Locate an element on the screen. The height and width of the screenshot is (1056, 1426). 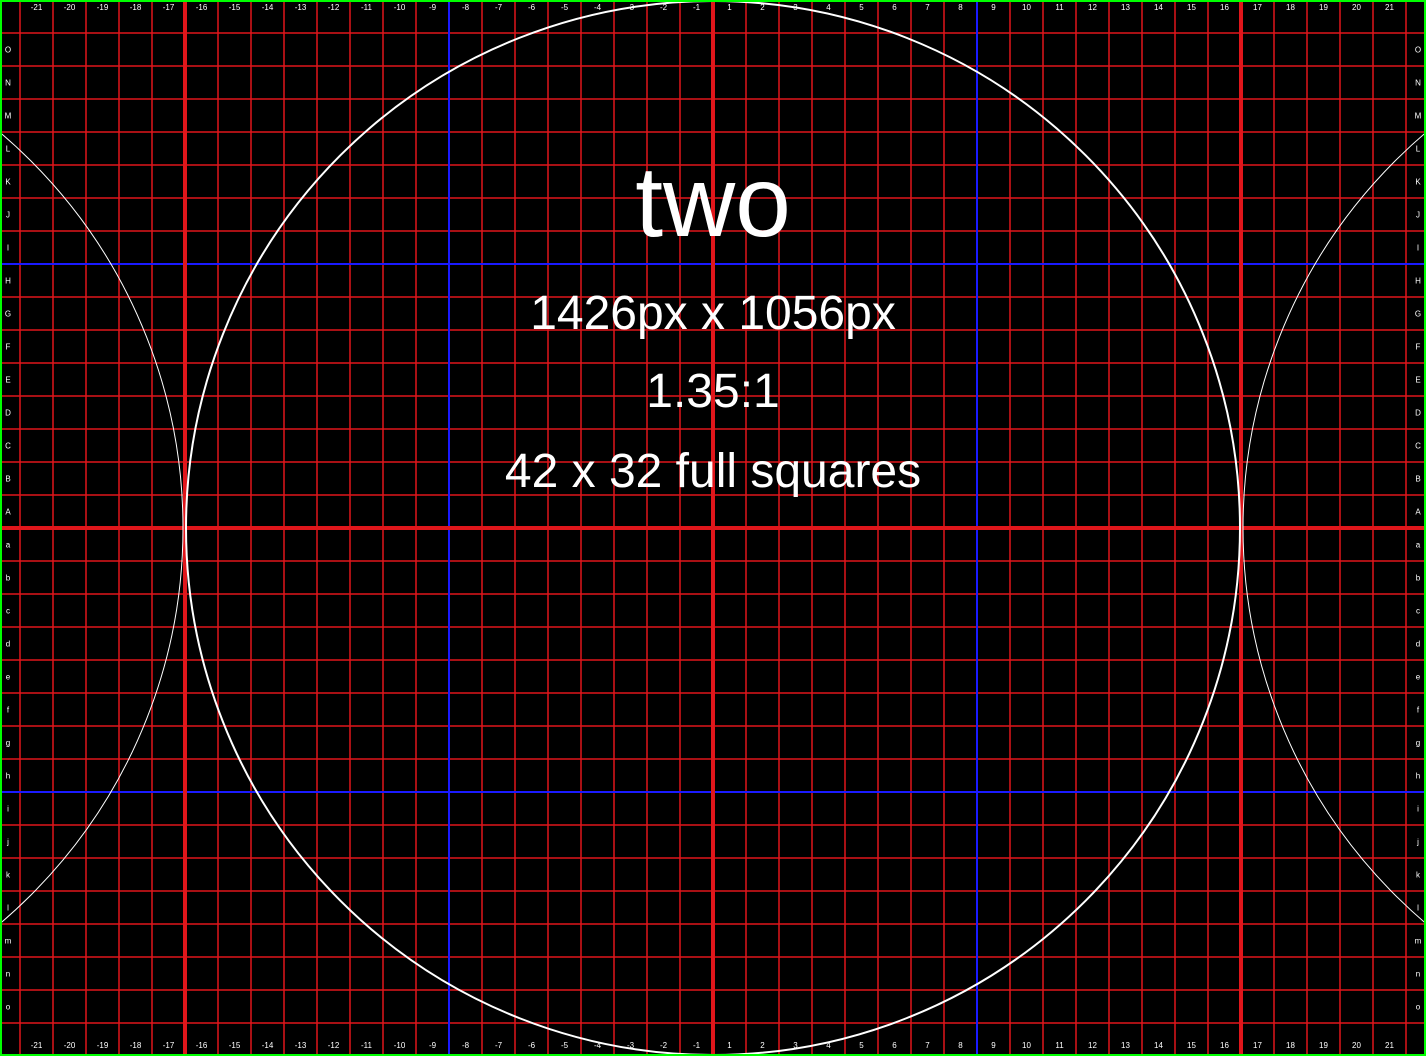
column-label: 19 is located at coordinates (1323, 7).